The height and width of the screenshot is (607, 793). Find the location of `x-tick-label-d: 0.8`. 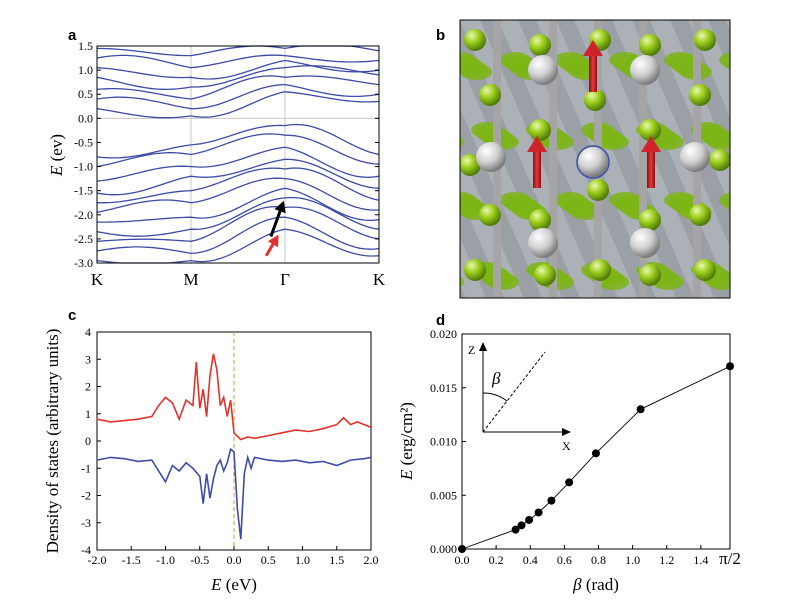

x-tick-label-d: 0.8 is located at coordinates (598, 560).